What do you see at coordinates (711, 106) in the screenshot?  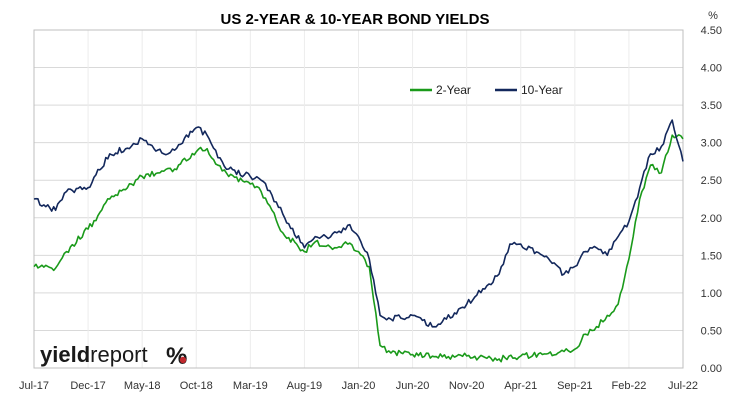 I see `y-tick-label: 3.50` at bounding box center [711, 106].